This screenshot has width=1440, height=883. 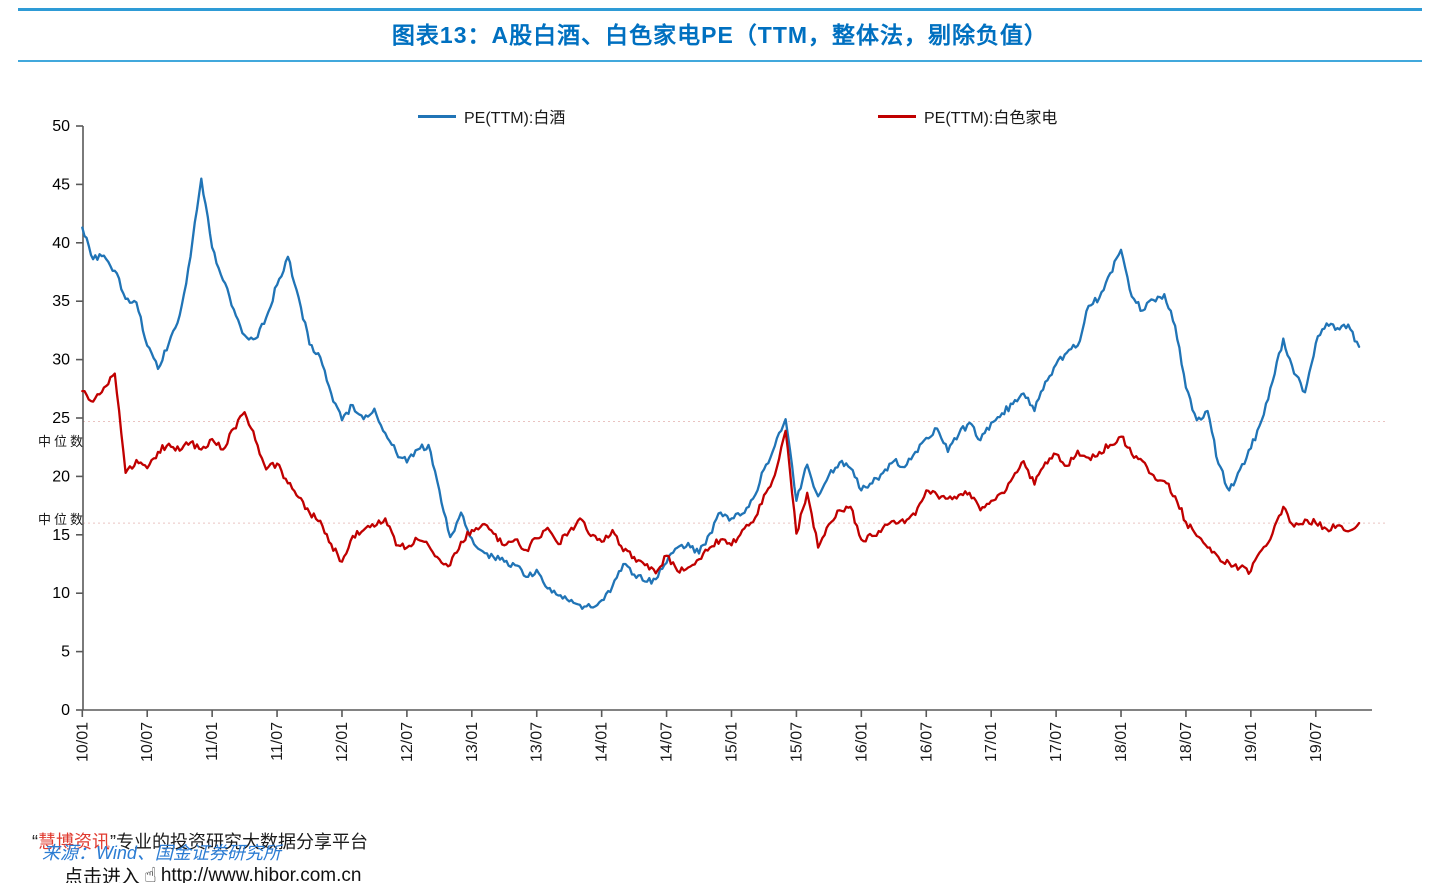 What do you see at coordinates (991, 118) in the screenshot?
I see `legend-label-appliance: PE(TTM):白色家电` at bounding box center [991, 118].